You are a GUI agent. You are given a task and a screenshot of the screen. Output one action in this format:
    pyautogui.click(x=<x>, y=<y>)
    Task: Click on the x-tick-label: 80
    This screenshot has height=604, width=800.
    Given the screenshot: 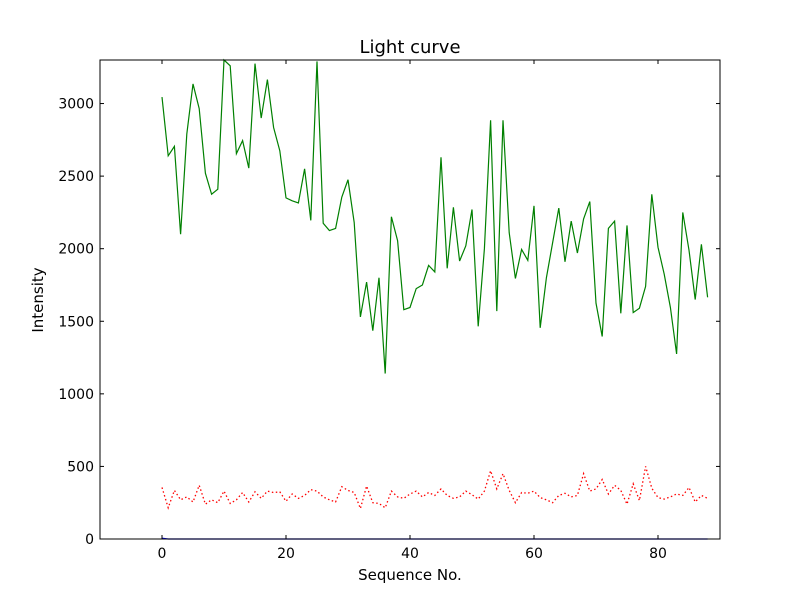 What is the action you would take?
    pyautogui.click(x=658, y=554)
    